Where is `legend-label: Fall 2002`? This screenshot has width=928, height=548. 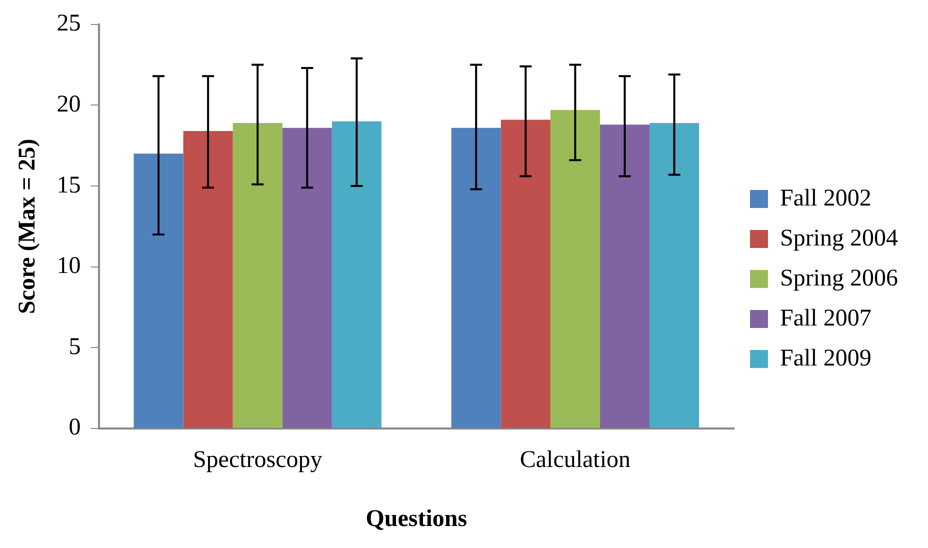 legend-label: Fall 2002 is located at coordinates (826, 198).